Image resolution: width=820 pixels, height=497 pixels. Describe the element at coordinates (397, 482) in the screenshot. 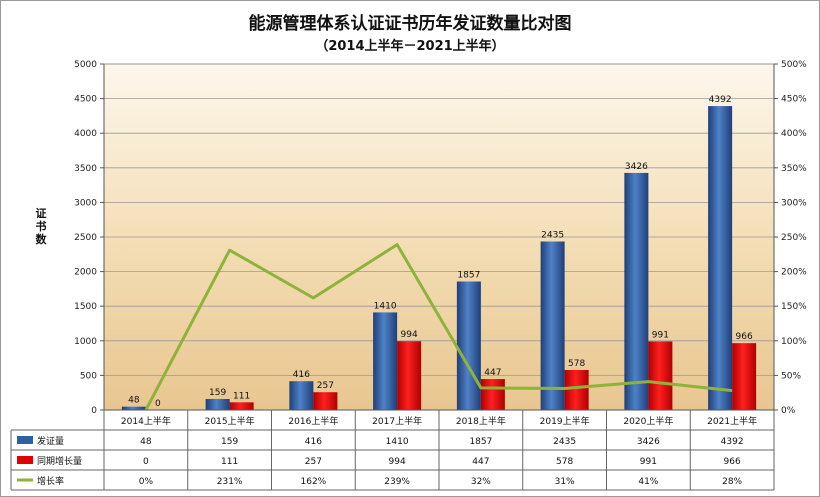

I see `table-cell: 239%` at that location.